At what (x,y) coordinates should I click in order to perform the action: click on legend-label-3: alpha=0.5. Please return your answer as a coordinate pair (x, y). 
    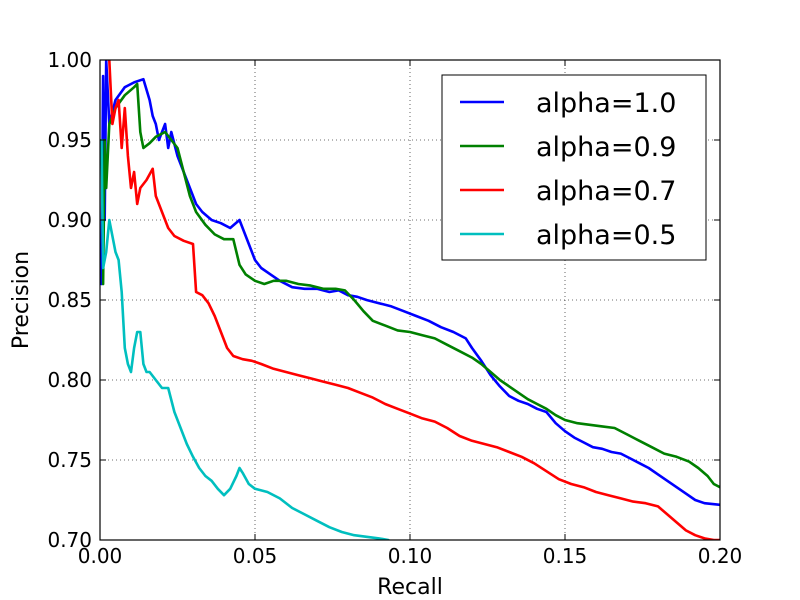
    Looking at the image, I should click on (606, 235).